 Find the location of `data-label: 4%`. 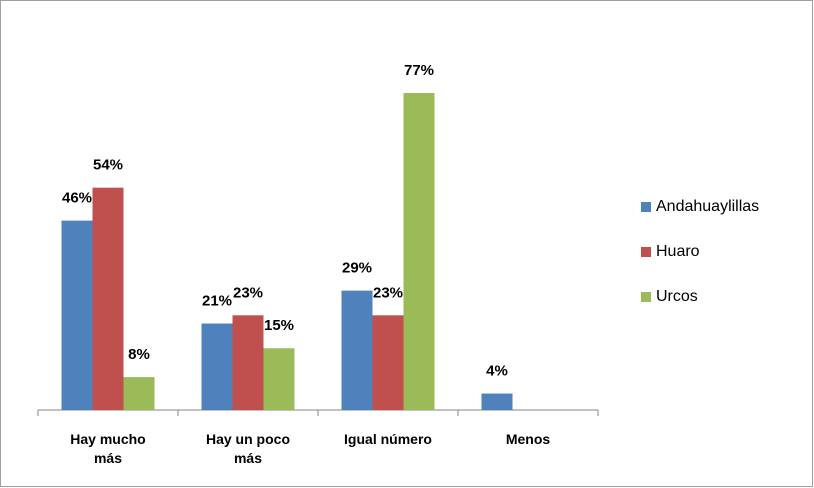

data-label: 4% is located at coordinates (497, 371).